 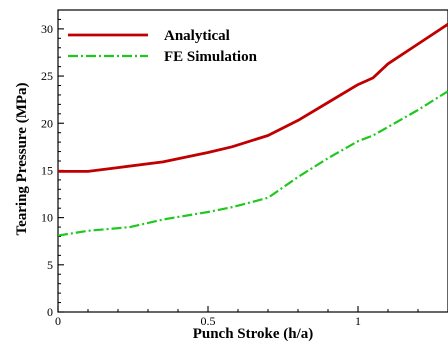 What do you see at coordinates (358, 321) in the screenshot?
I see `x-tick-label-1: 1` at bounding box center [358, 321].